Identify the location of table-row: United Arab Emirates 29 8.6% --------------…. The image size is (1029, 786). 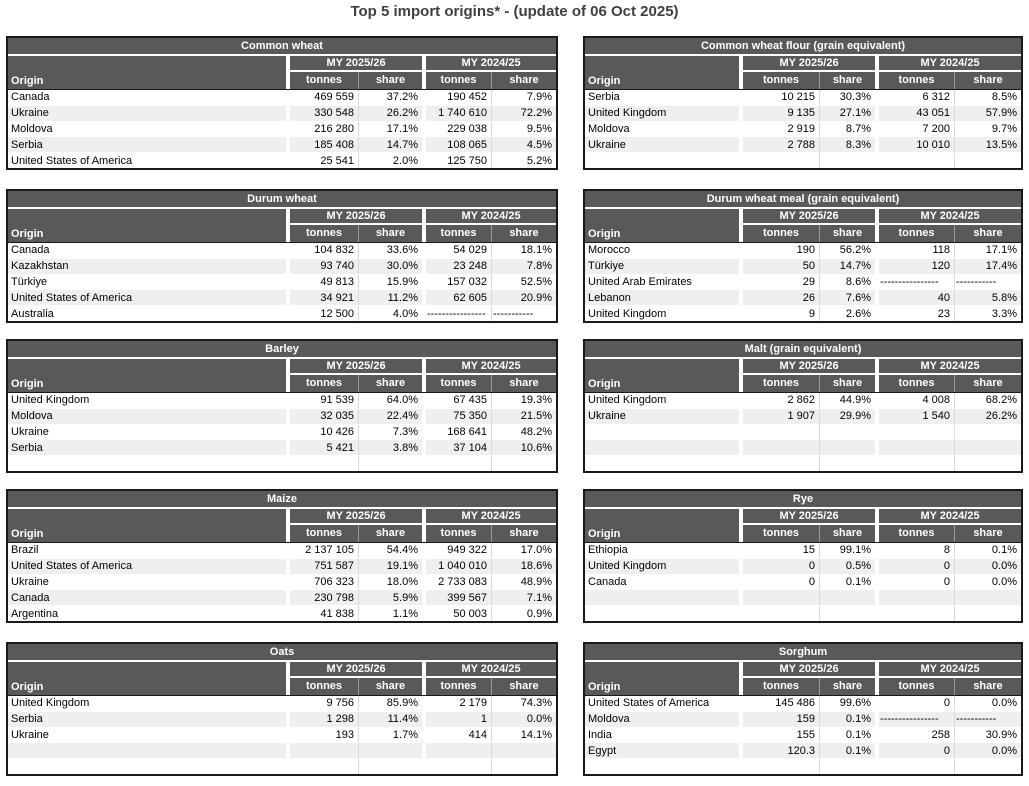
(803, 282).